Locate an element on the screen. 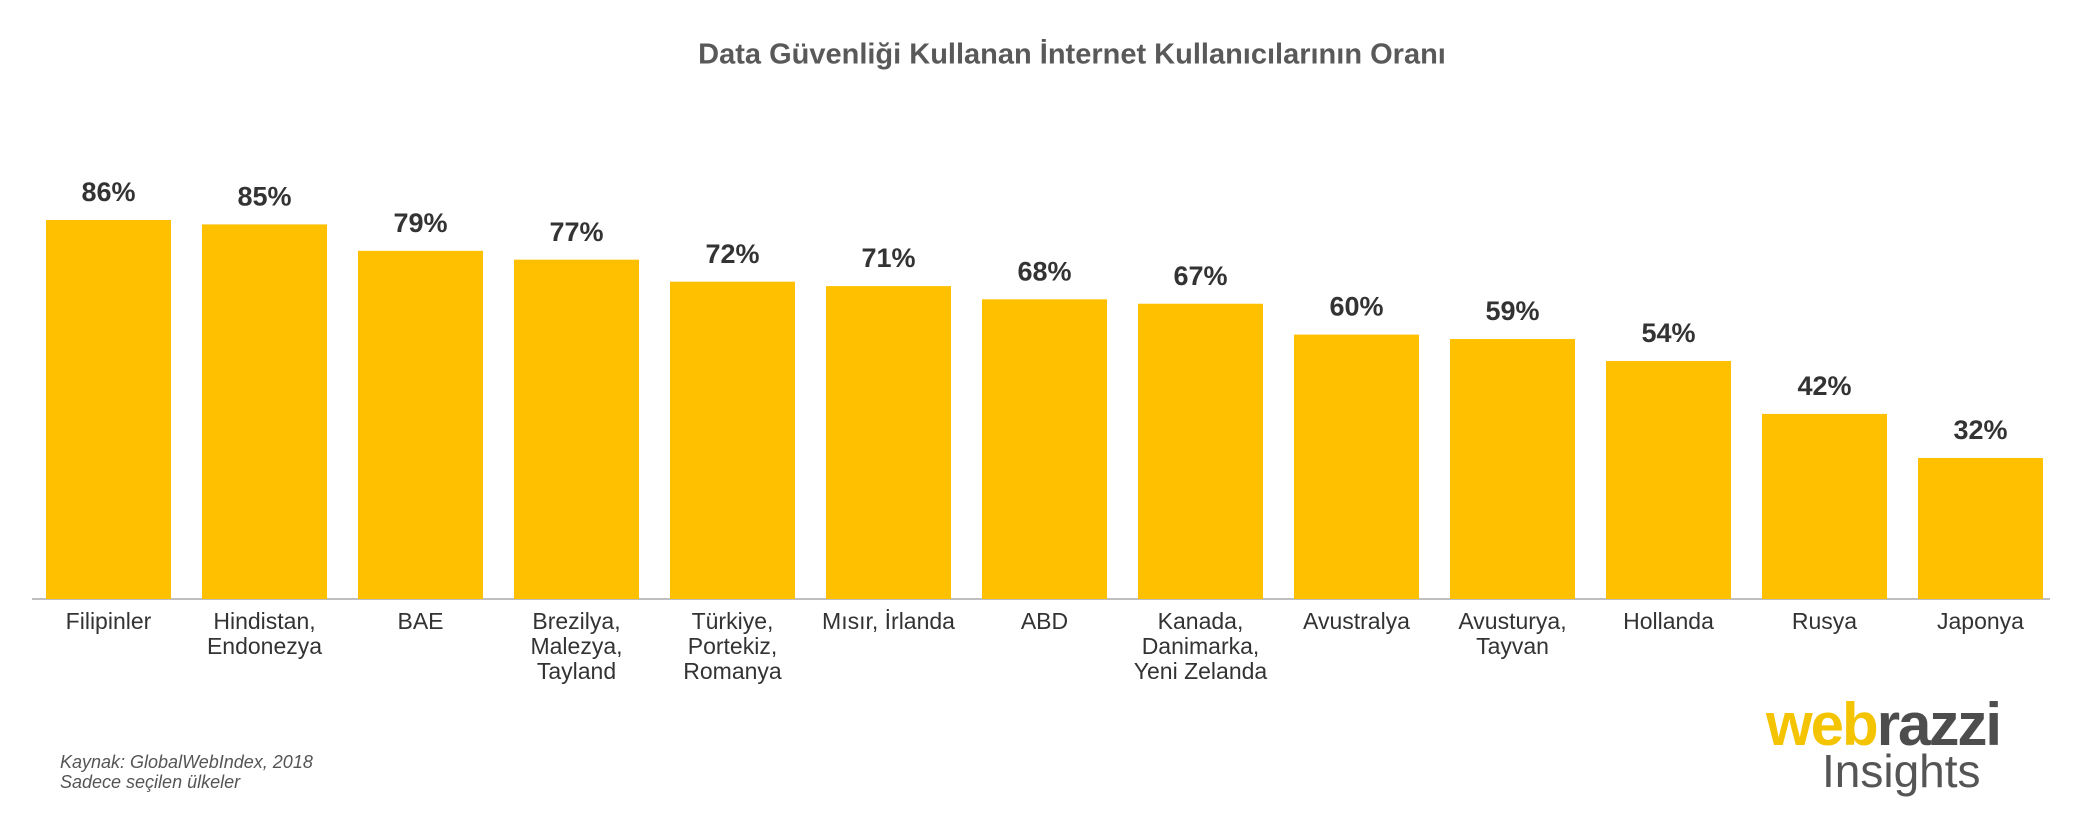  x-tick-label: Brezilya, Malezya, Tayland is located at coordinates (576, 646).